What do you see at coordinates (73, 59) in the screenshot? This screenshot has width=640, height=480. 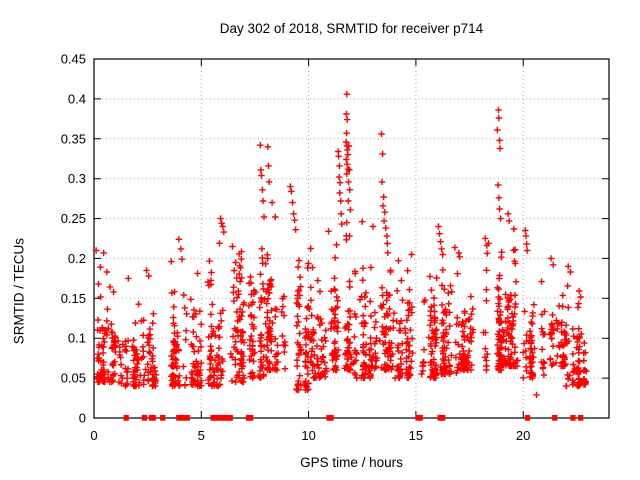 I see `y-tick-label: 0.45` at bounding box center [73, 59].